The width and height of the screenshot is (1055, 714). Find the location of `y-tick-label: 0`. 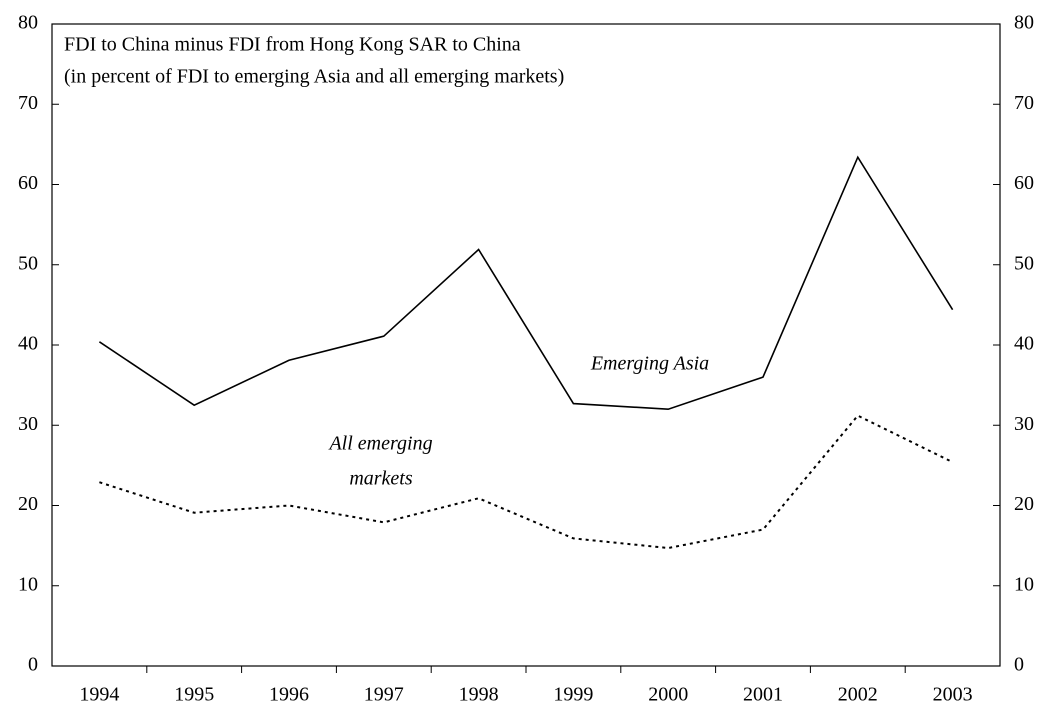

y-tick-label: 0 is located at coordinates (33, 665).